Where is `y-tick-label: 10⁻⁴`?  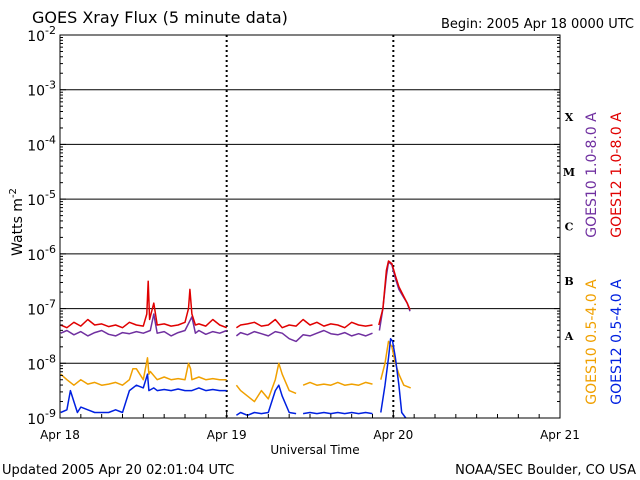
y-tick-label: 10⁻⁴ is located at coordinates (41, 143).